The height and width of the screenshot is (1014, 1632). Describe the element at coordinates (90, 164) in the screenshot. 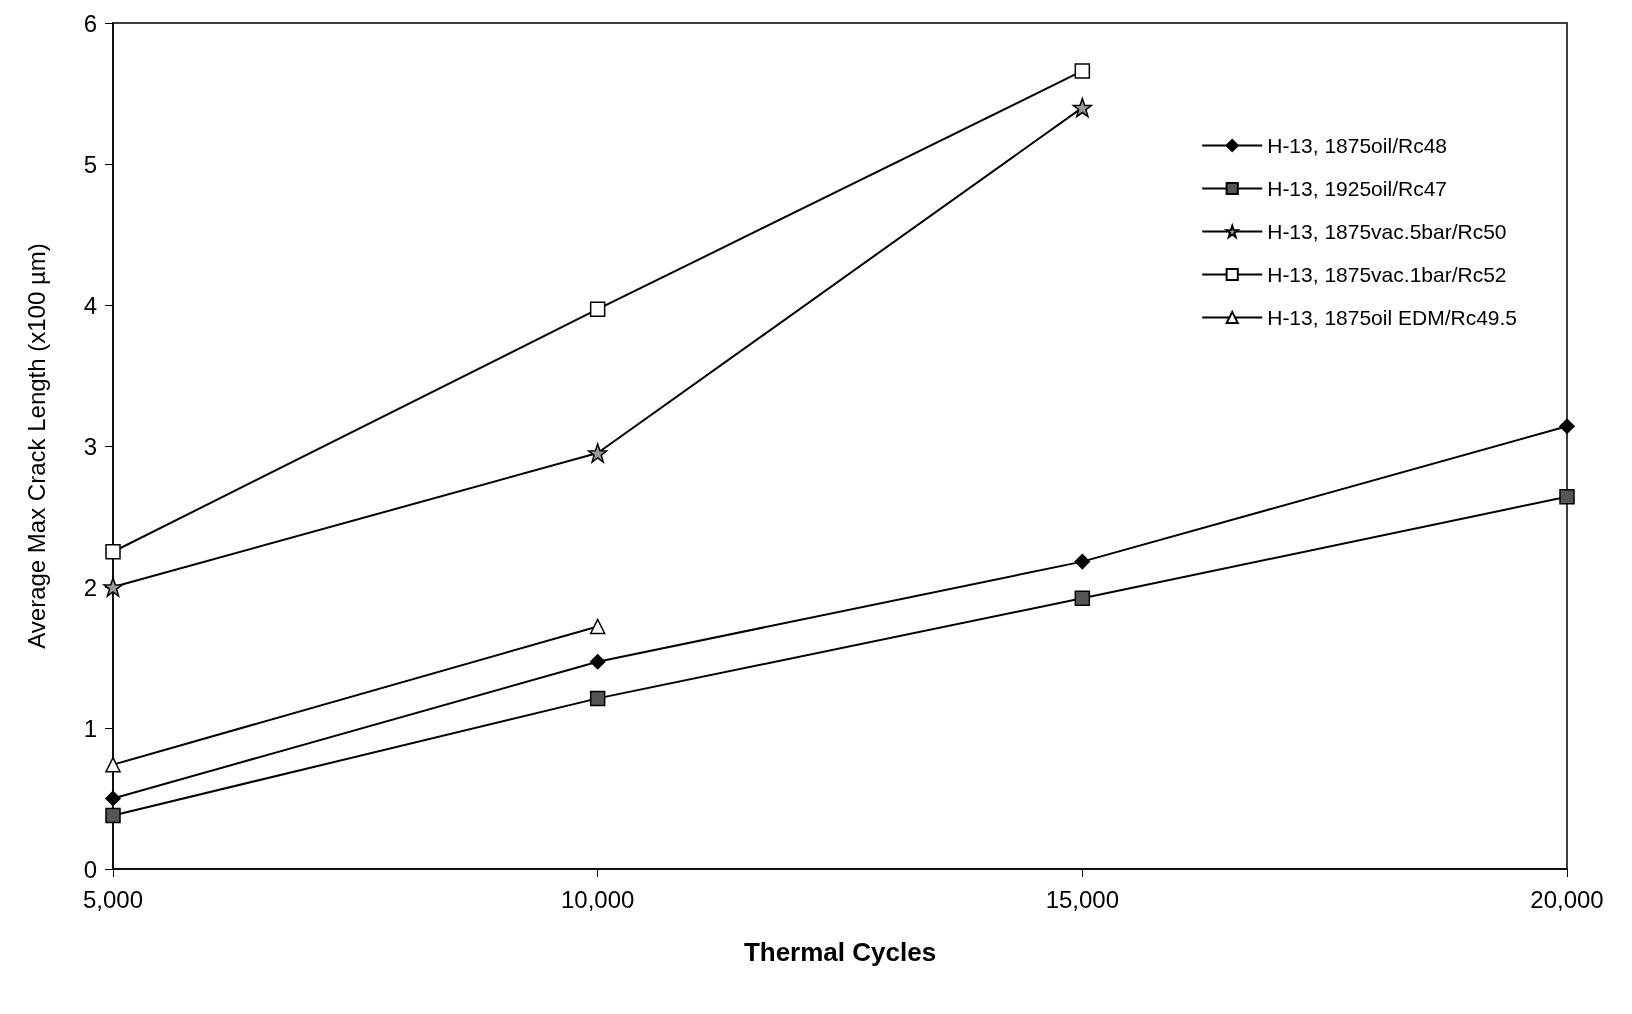

I see `y-tick-label: 5` at that location.